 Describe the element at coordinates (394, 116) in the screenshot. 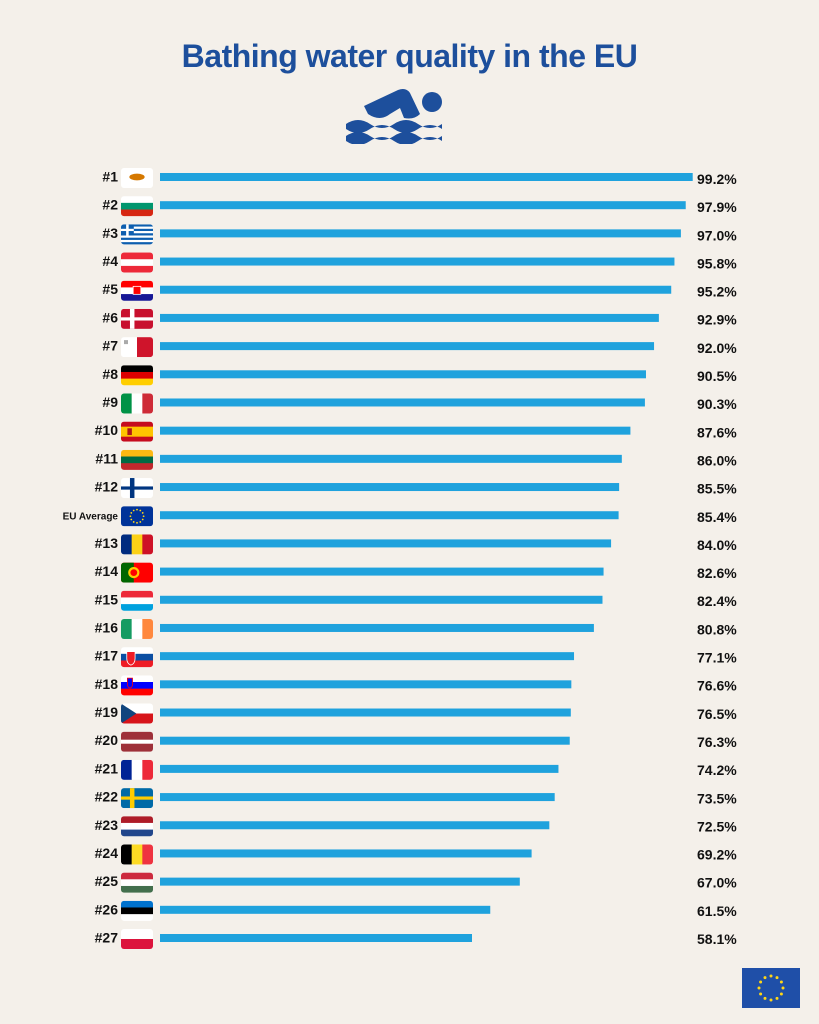

I see `swimmer-icon` at that location.